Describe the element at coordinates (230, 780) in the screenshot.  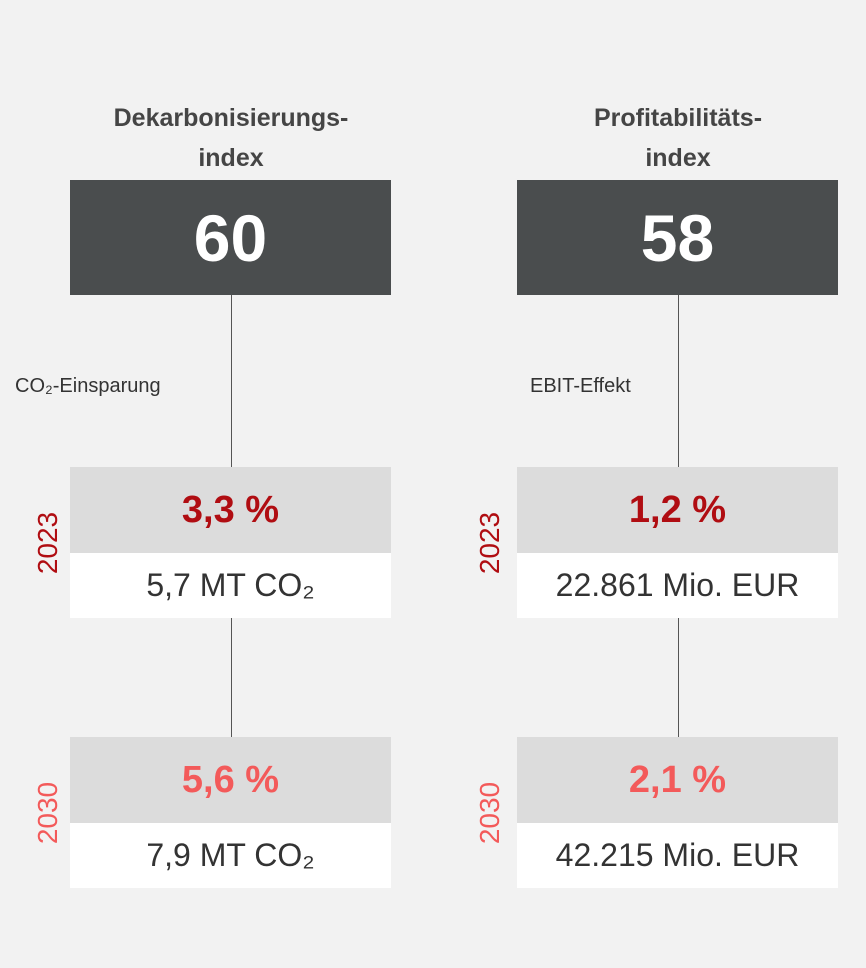
I see `percent-box: 5,6 %` at that location.